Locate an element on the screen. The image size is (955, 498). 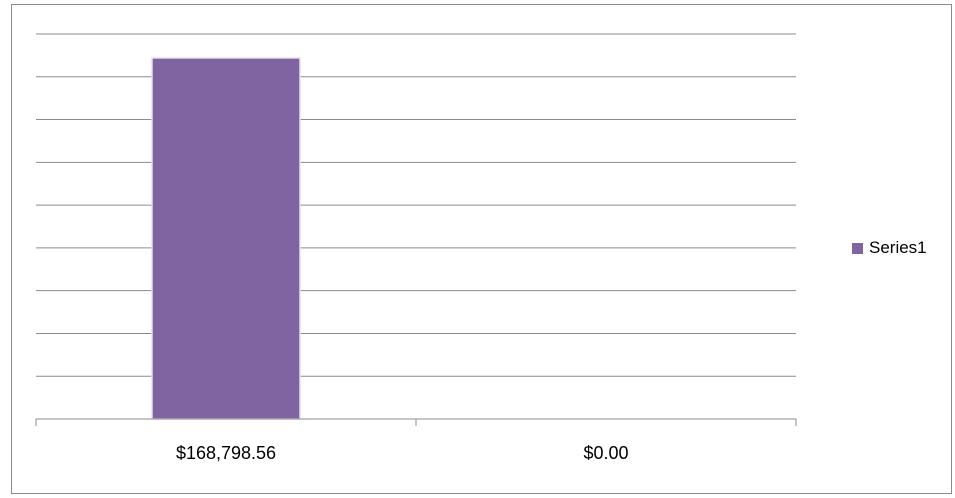
x-tick-label: $0.00 is located at coordinates (605, 453).